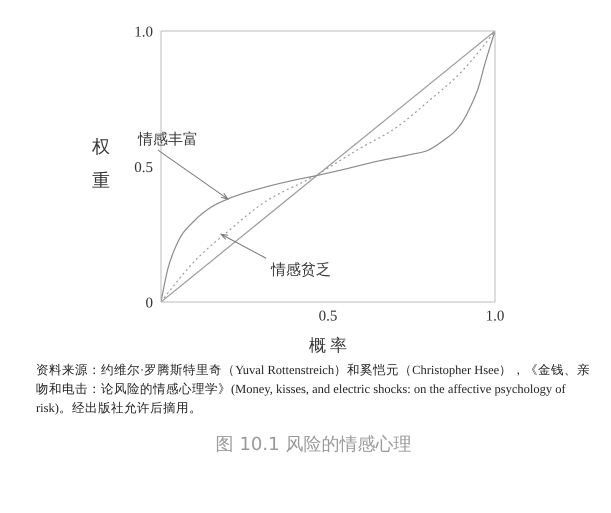 The image size is (611, 513). Describe the element at coordinates (143, 168) in the screenshot. I see `y-tick-label: 0.5` at that location.